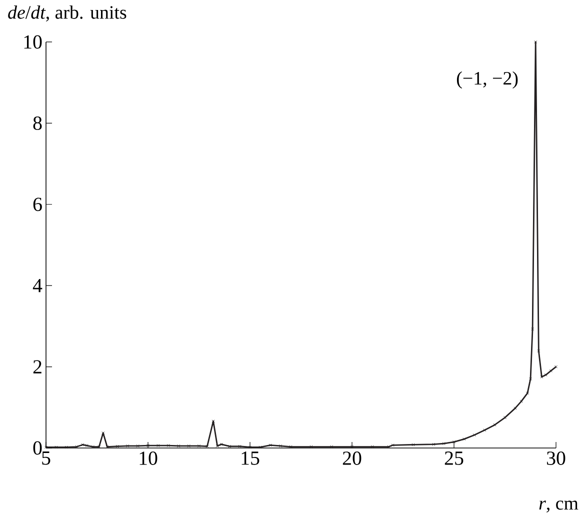 Image resolution: width=584 pixels, height=518 pixels. I want to click on x-tick-label: 10, so click(149, 458).